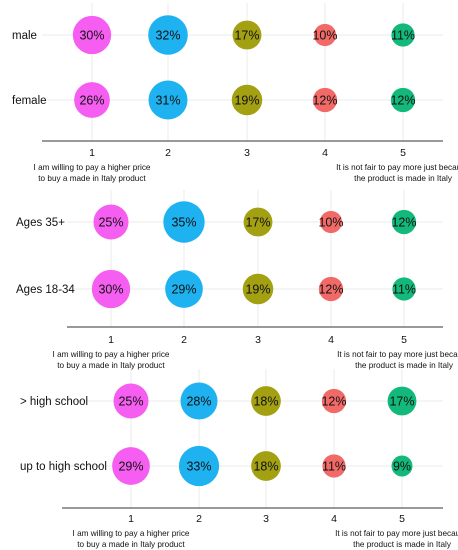 The width and height of the screenshot is (458, 550). Describe the element at coordinates (24, 36) in the screenshot. I see `row-label: male` at that location.